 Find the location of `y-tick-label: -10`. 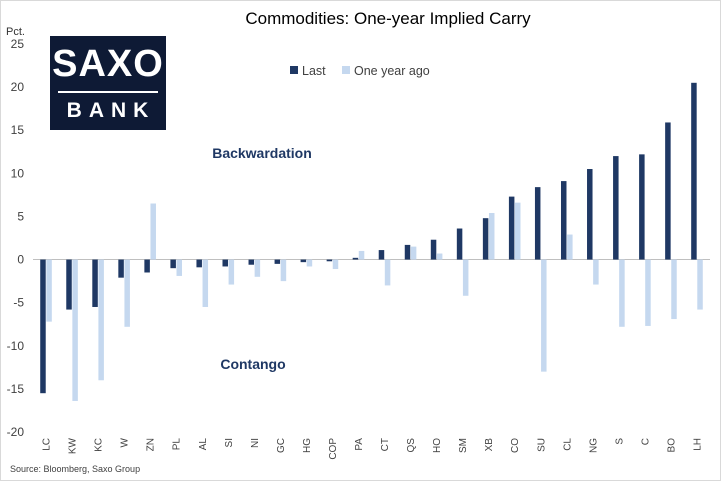

y-tick-label: -10 is located at coordinates (16, 346).